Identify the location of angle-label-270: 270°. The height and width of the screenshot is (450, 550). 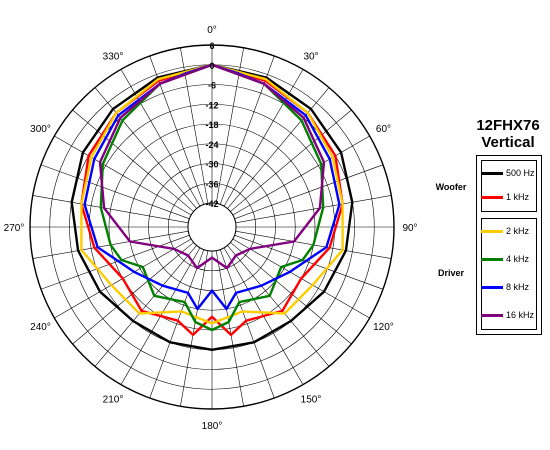
(14, 228).